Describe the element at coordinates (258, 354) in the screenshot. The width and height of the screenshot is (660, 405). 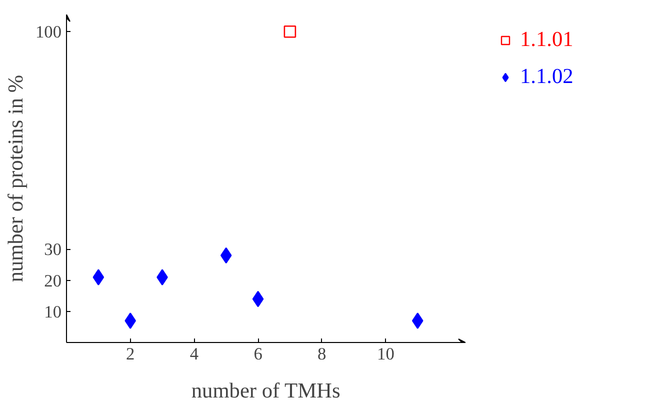
I see `x-tick-label: 6` at that location.